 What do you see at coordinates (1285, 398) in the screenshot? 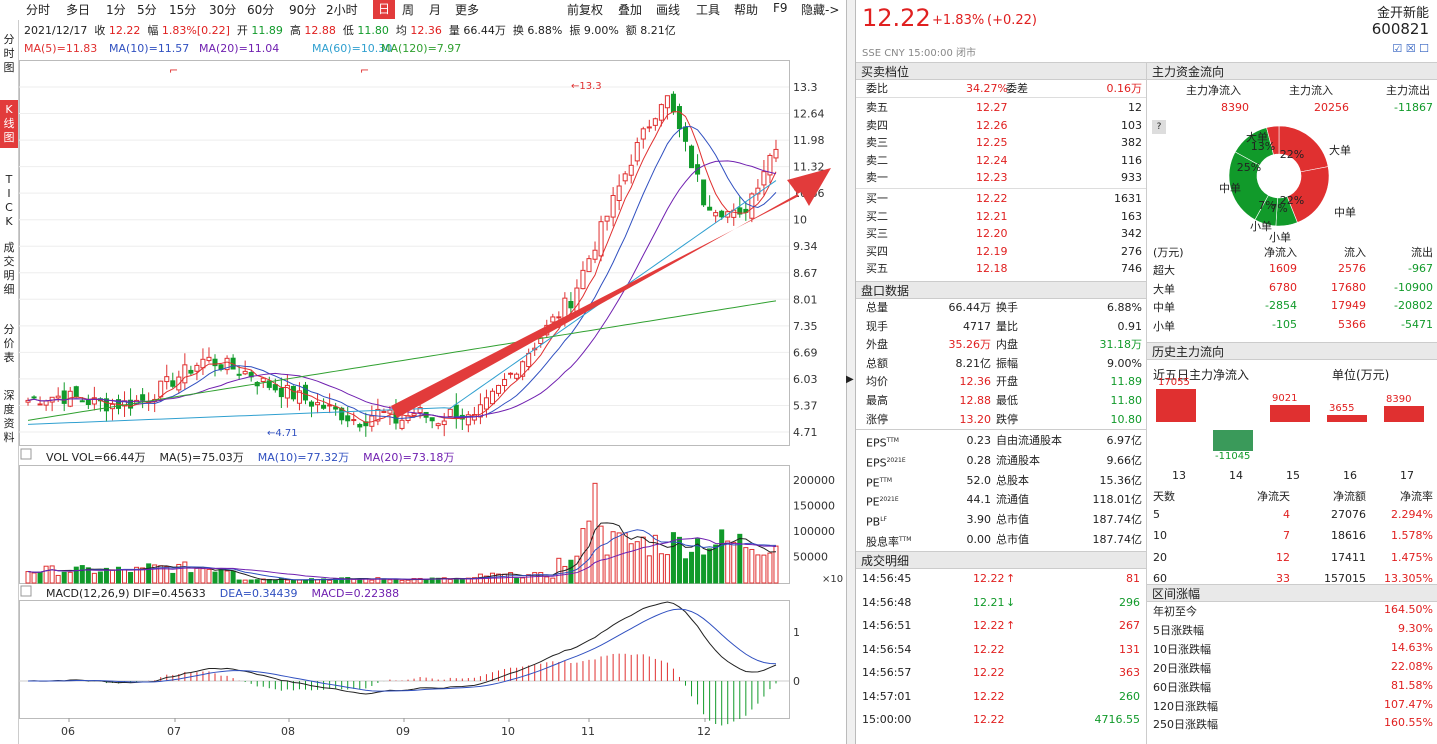
I see `hist-val: 9021` at bounding box center [1285, 398].